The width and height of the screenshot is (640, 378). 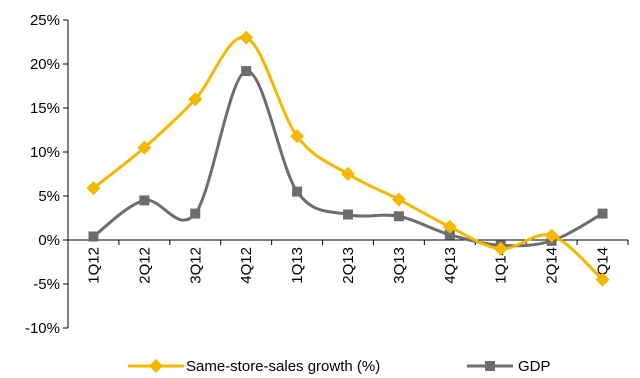 I want to click on y-axis-tick-labels: 25% 20% 15% 10% 5% 0% -5% -10%, so click(x=42, y=174).